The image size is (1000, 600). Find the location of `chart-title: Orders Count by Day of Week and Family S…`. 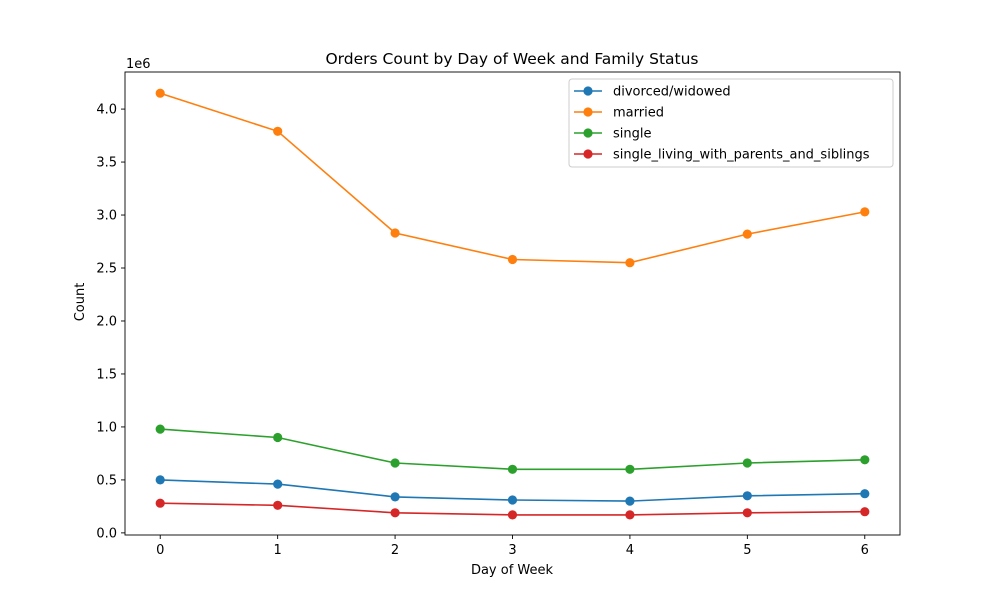

chart-title: Orders Count by Day of Week and Family S… is located at coordinates (511, 59).